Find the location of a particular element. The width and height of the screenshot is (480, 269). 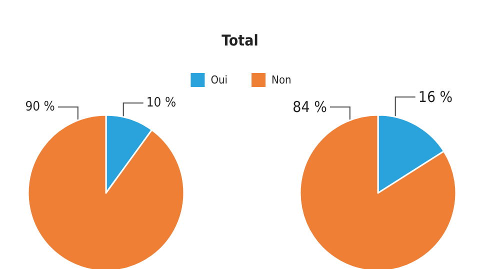

data-label: 84 % is located at coordinates (310, 107).